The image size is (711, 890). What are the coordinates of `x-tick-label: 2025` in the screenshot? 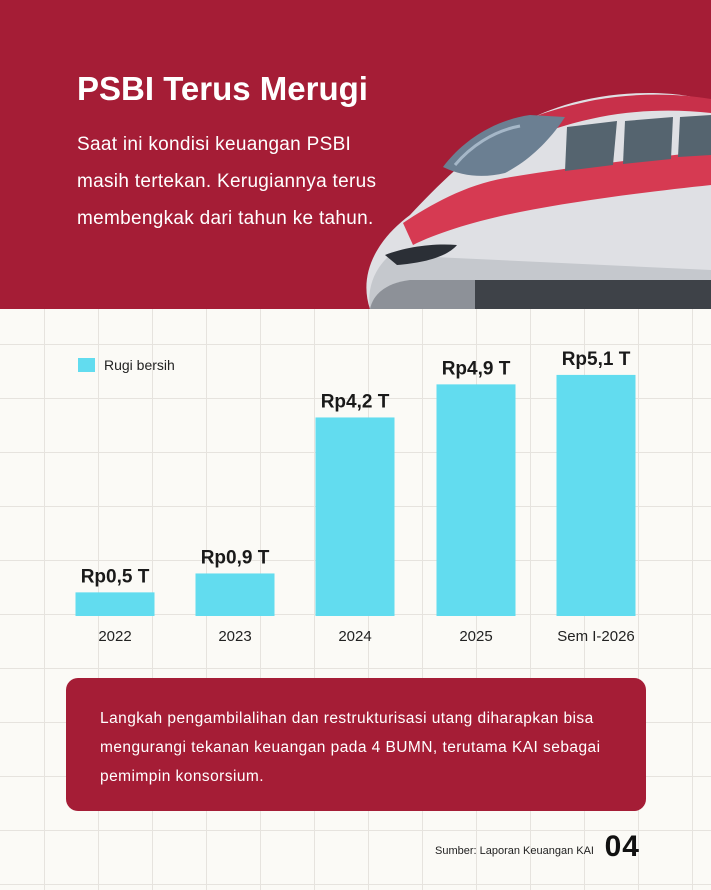 It's located at (475, 636).